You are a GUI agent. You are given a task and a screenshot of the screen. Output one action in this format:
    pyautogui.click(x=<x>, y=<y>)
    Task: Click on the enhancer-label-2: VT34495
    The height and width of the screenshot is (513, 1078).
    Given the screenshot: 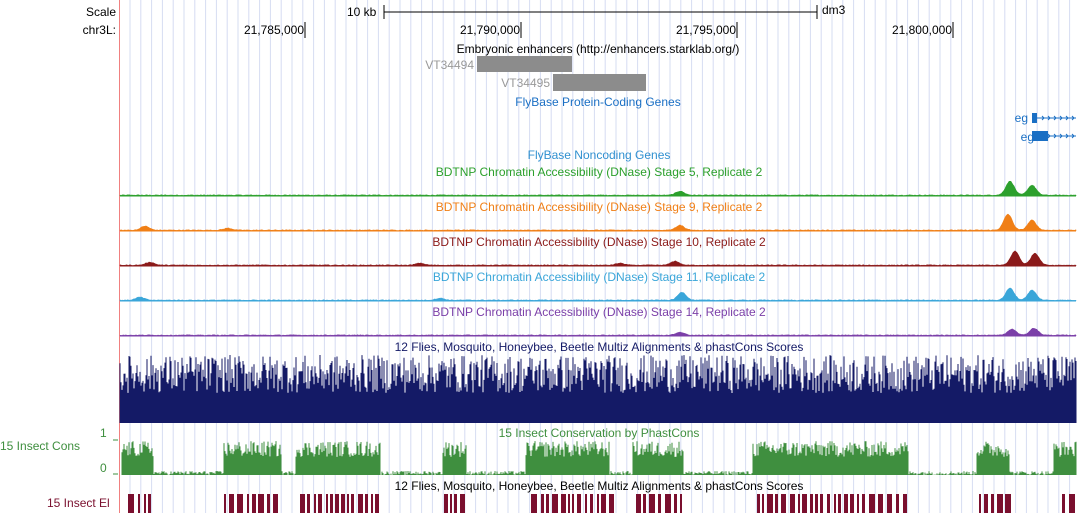 What is the action you would take?
    pyautogui.click(x=525, y=83)
    